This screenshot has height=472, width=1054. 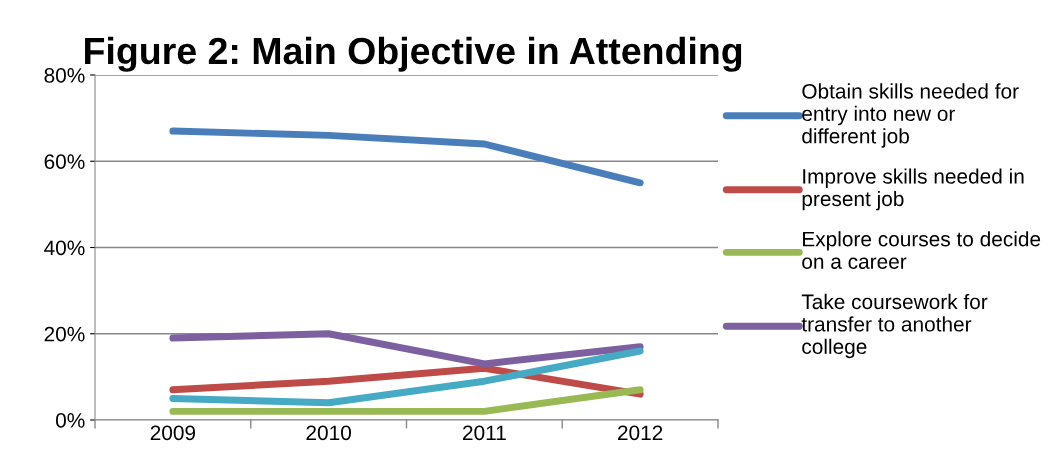 I want to click on legend-label: Improve skills needed in present job, so click(x=913, y=189).